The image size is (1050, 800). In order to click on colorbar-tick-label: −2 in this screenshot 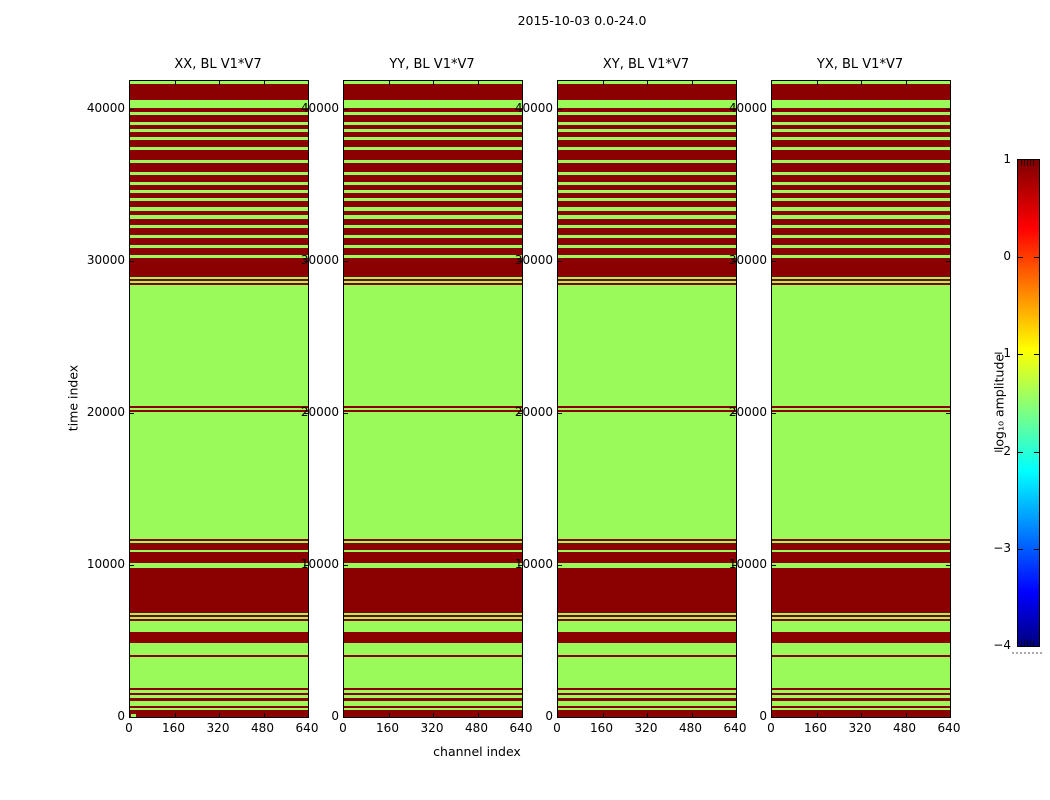, I will do `click(1002, 450)`.